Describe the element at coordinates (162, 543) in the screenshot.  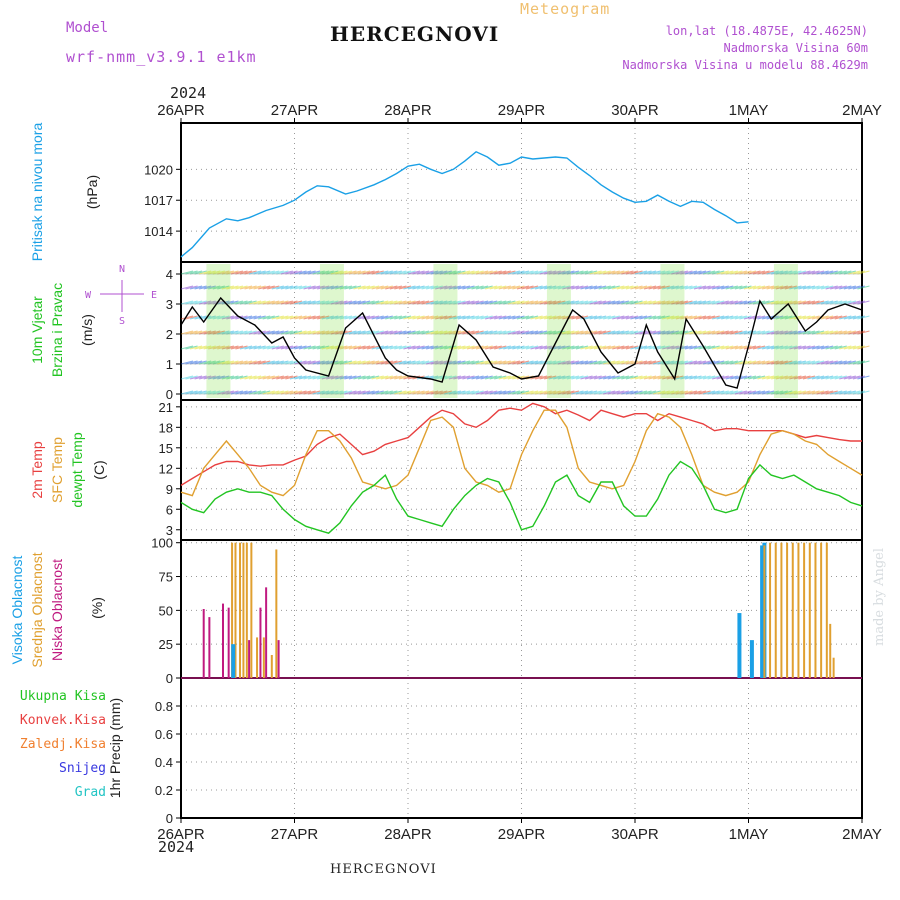
I see `y-tick-label: 100` at that location.